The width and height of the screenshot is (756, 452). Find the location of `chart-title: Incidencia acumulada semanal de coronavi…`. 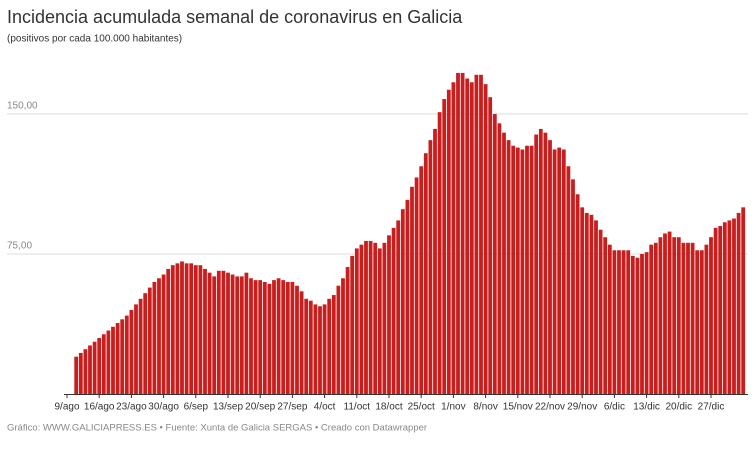

chart-title: Incidencia acumulada semanal de coronavi… is located at coordinates (235, 17).